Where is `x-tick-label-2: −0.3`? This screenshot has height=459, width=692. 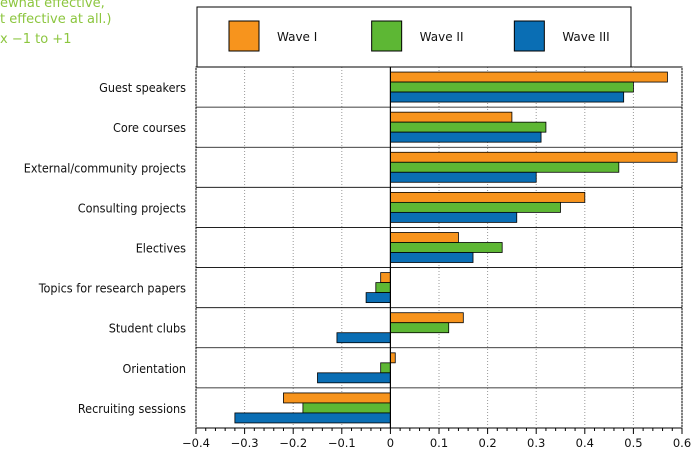 x-tick-label-2: −0.3 is located at coordinates (245, 443).